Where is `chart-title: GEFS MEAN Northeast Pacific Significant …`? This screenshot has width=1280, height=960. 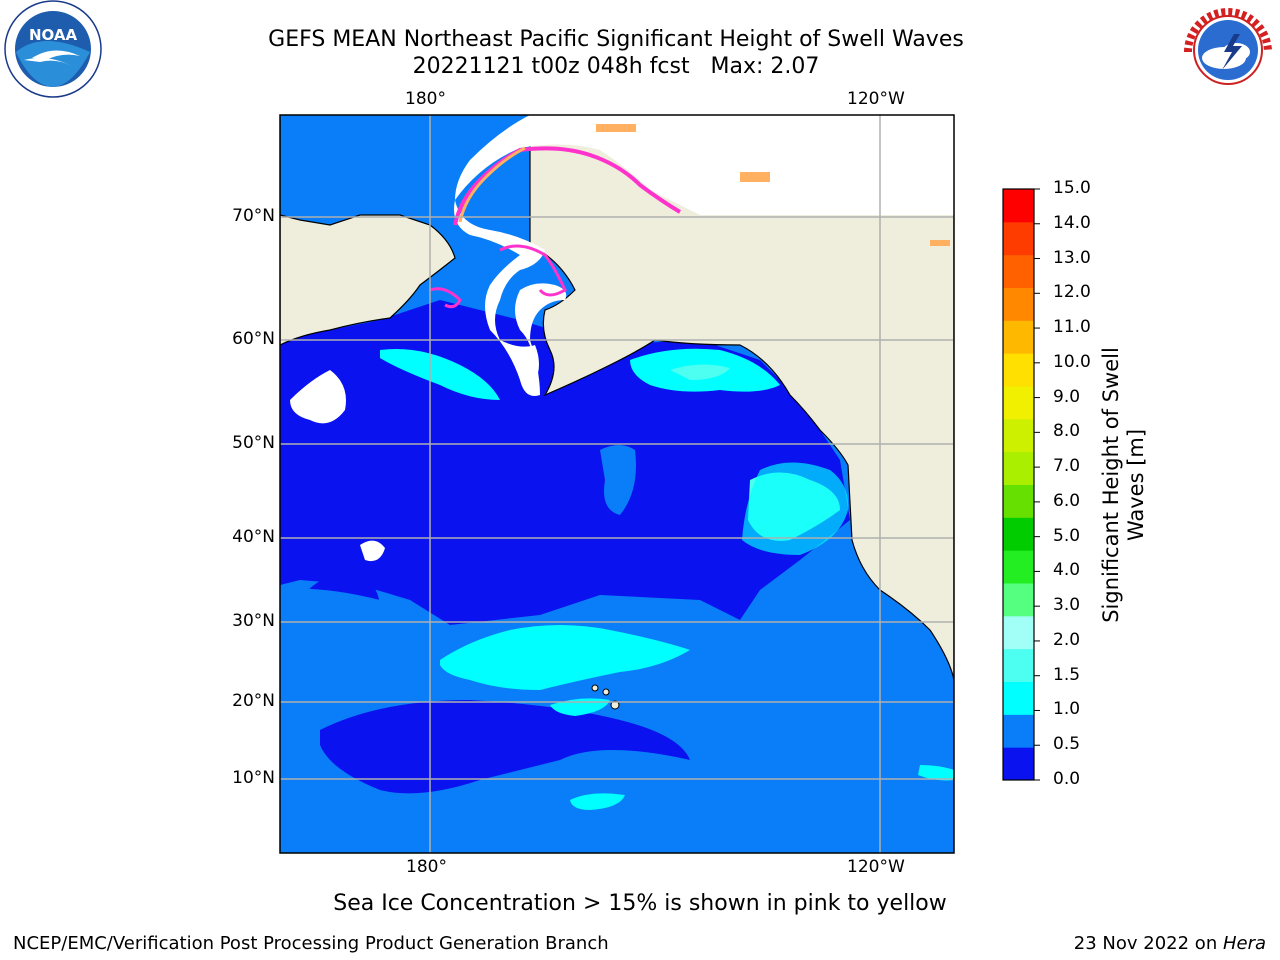 chart-title: GEFS MEAN Northeast Pacific Significant … is located at coordinates (616, 39).